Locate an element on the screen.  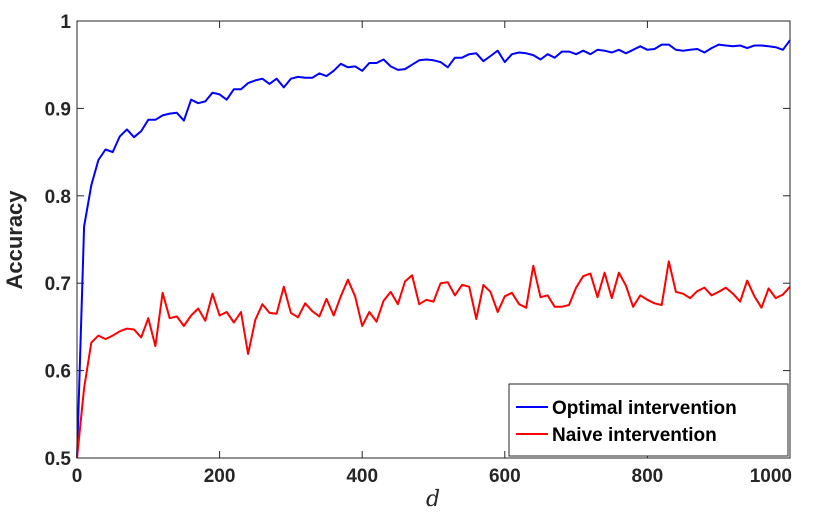
y-tick-label: 1 is located at coordinates (65, 22).